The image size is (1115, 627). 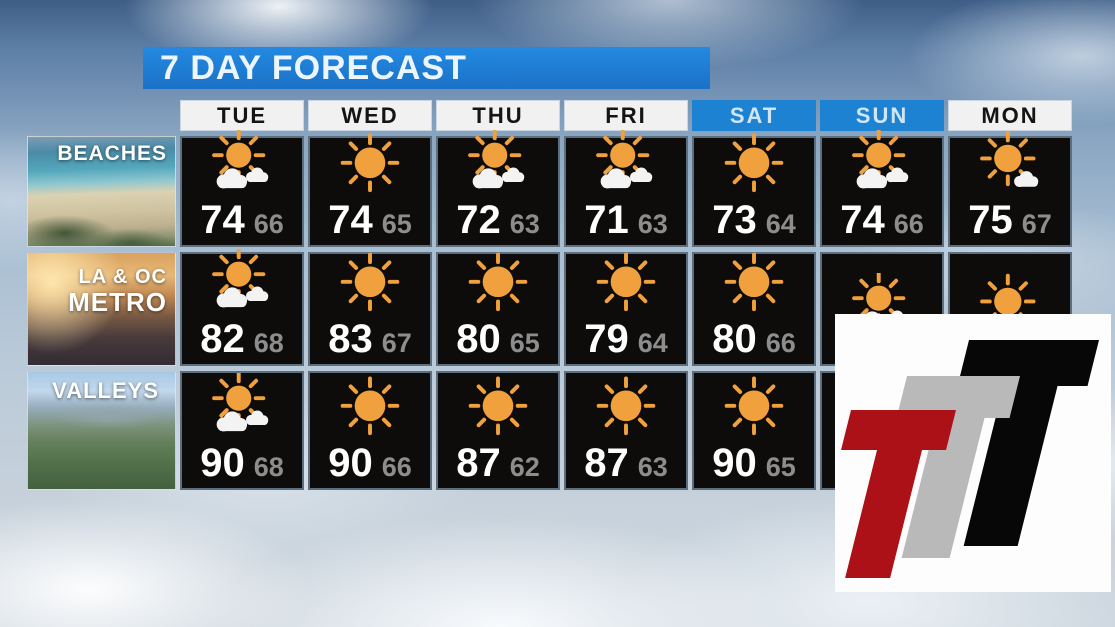 I want to click on mostly-sunny-icon, so click(x=1010, y=165).